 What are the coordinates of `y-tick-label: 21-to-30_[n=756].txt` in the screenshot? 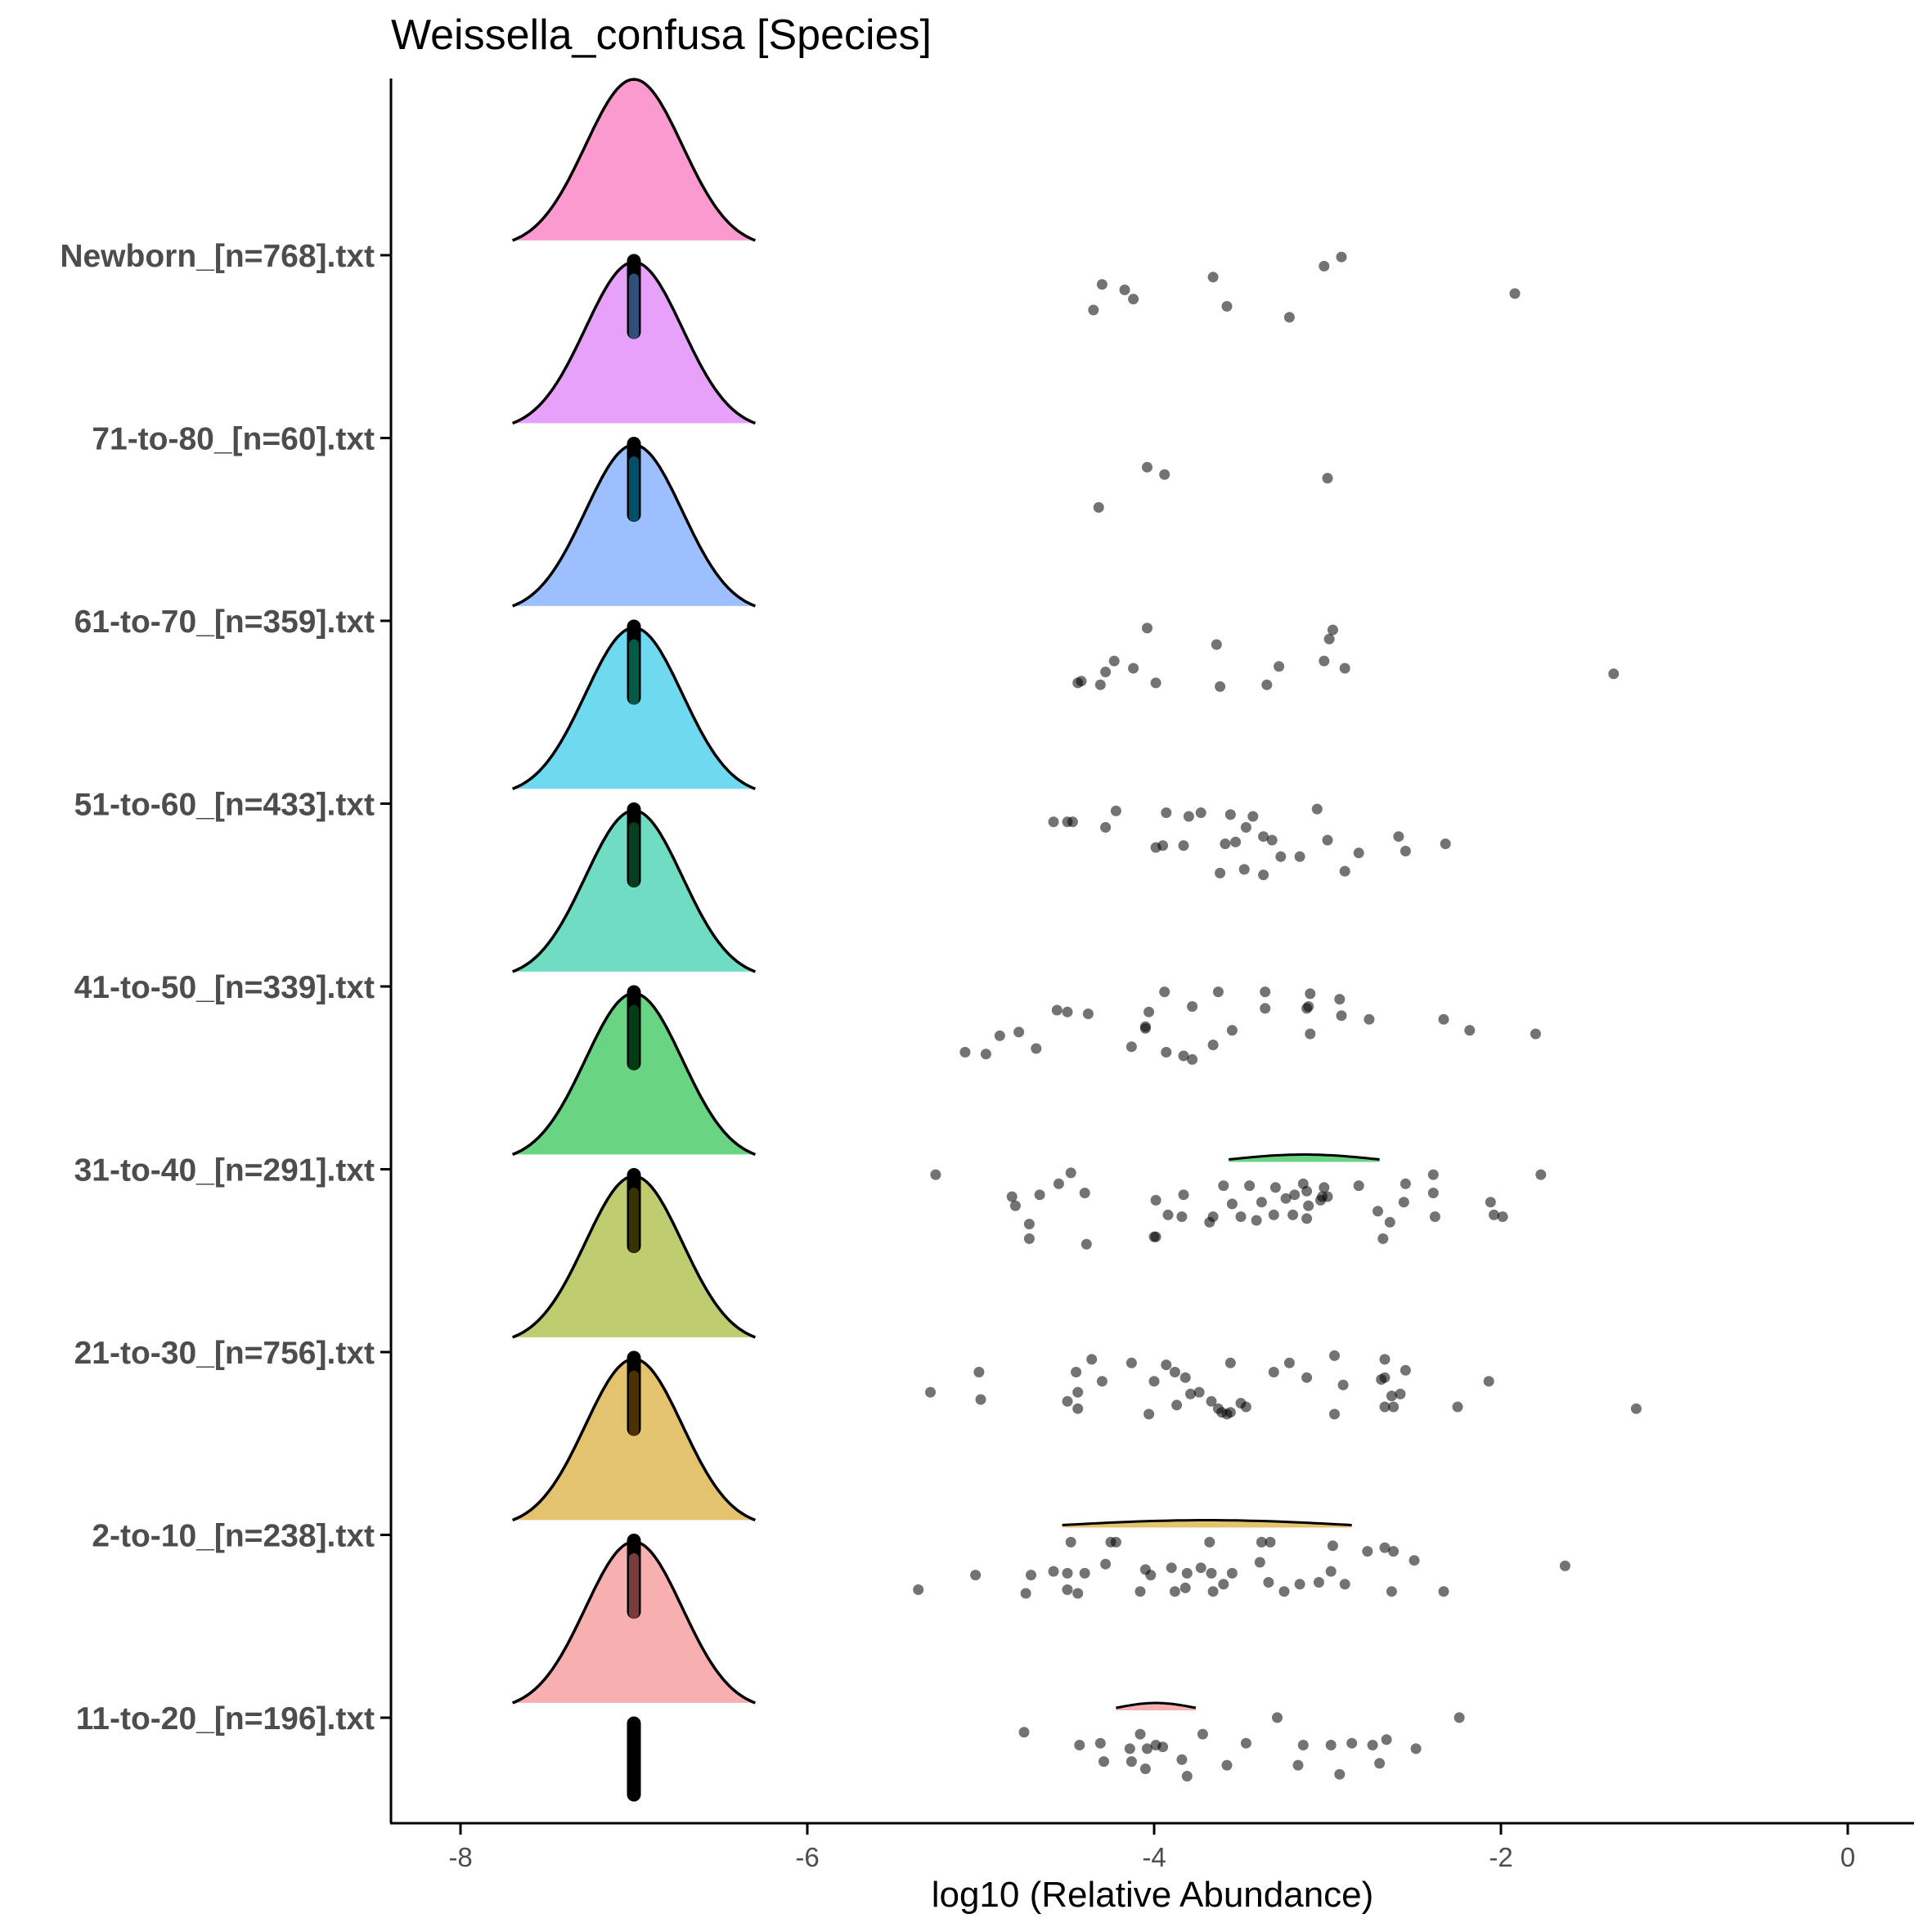 It's located at (225, 1353).